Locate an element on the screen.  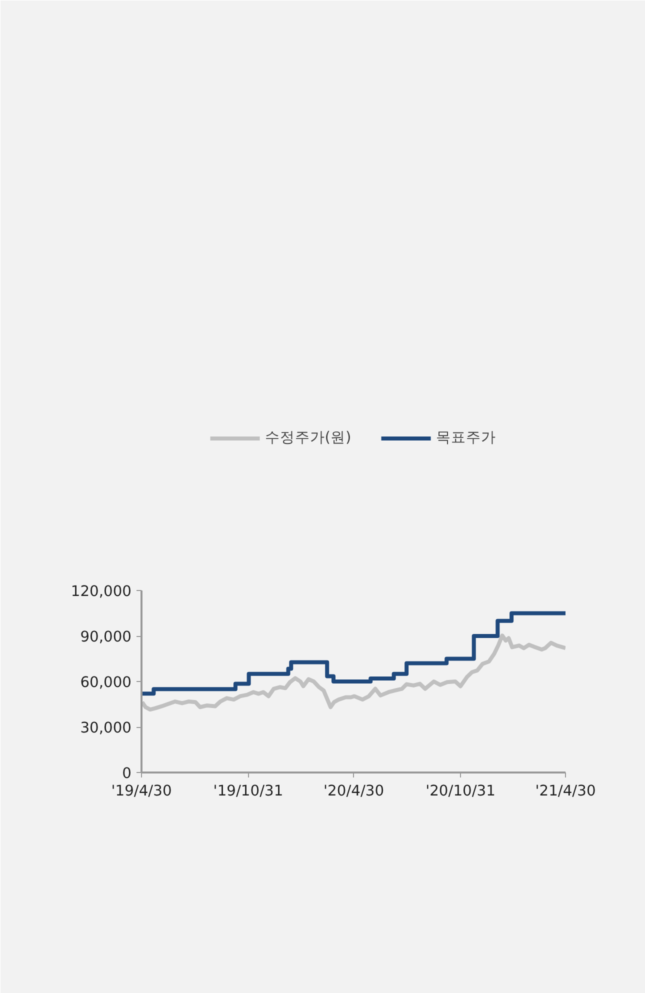
x-tick-label: '19/10/31 is located at coordinates (248, 791).